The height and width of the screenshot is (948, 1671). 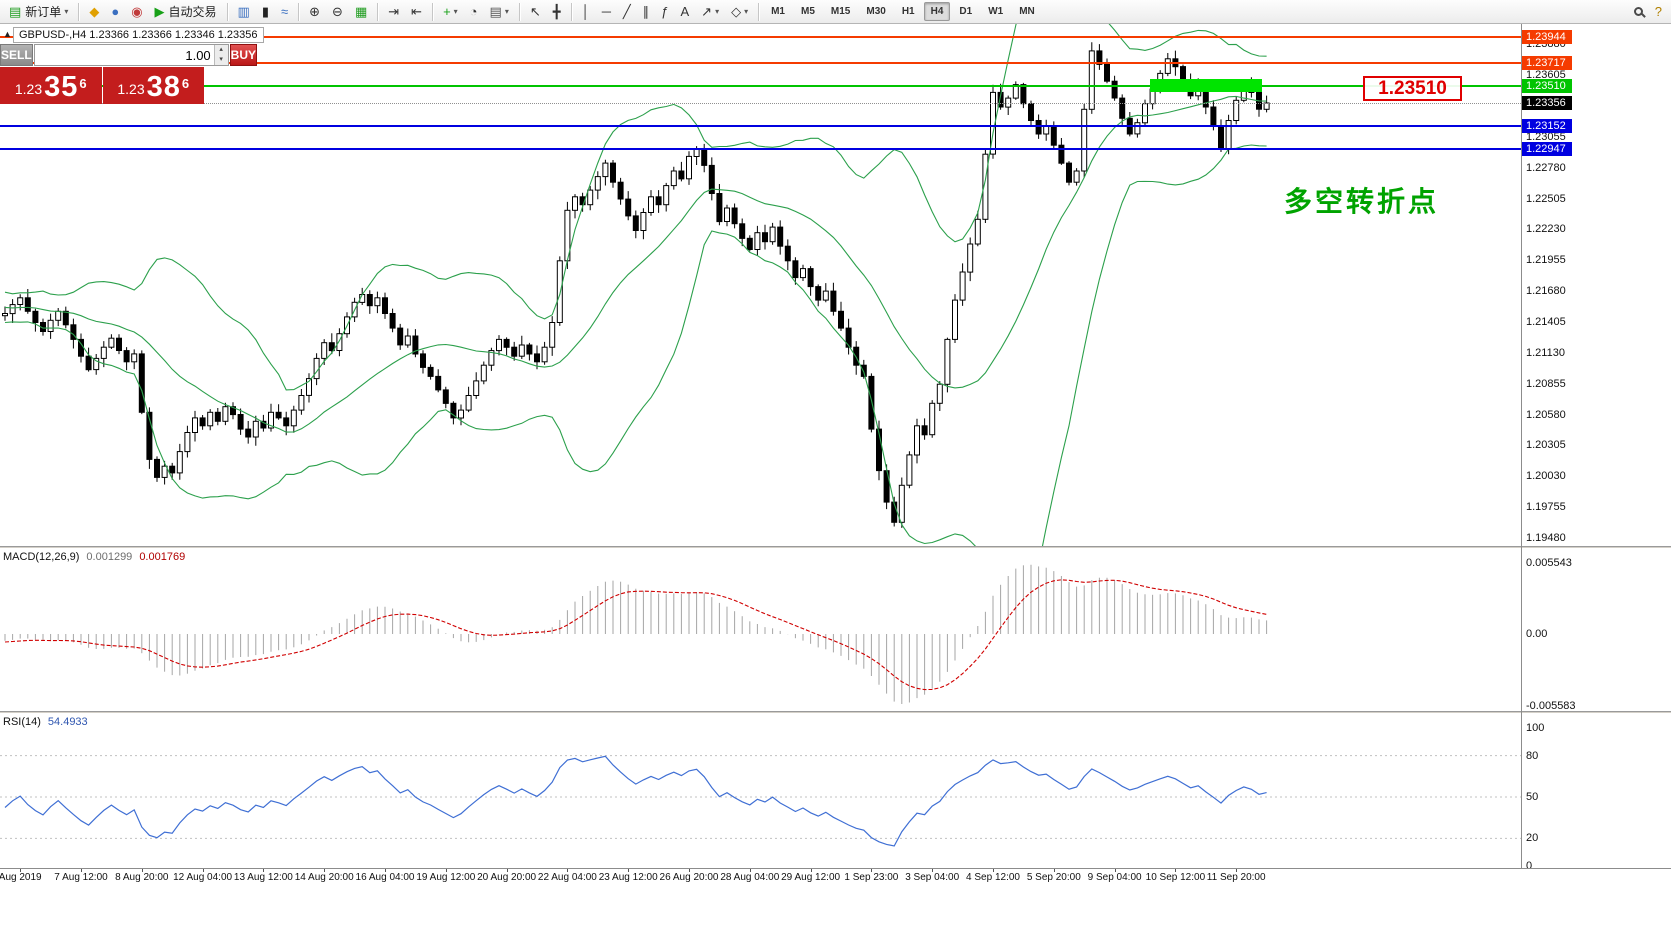 What do you see at coordinates (1546, 198) in the screenshot?
I see `price-axis-label: 1.22505` at bounding box center [1546, 198].